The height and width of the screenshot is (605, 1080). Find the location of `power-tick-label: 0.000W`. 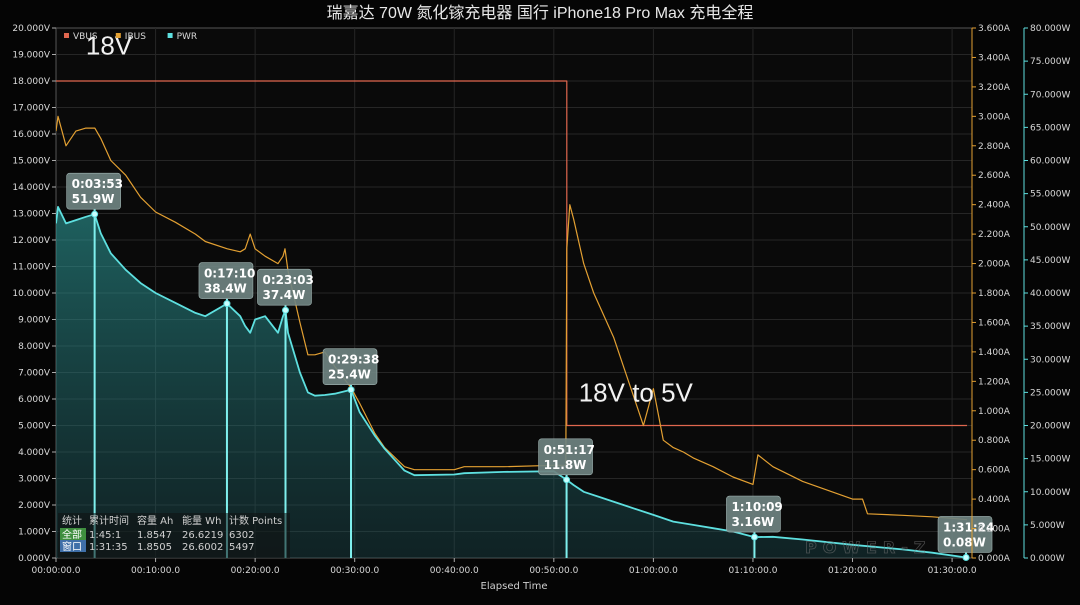

power-tick-label: 0.000W is located at coordinates (1047, 559).